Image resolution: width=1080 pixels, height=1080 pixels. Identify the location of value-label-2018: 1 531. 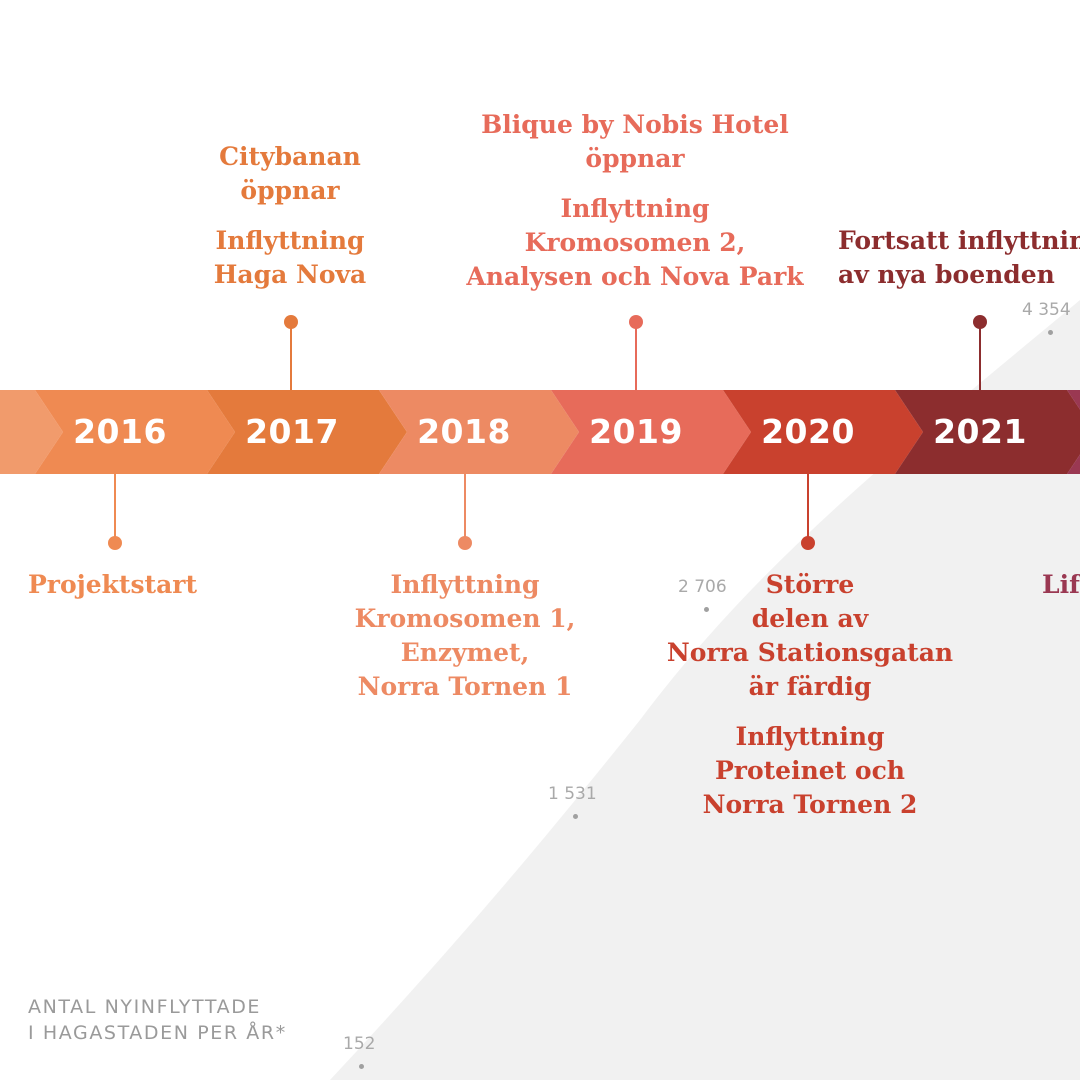
(572, 794).